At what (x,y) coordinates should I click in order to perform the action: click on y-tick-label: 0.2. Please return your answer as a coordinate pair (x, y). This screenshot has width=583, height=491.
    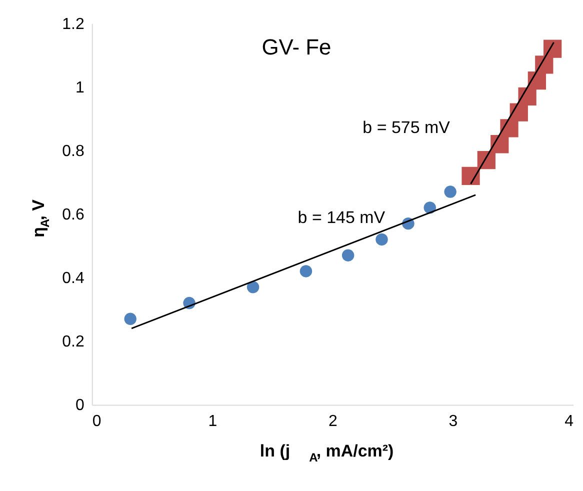
    Looking at the image, I should click on (73, 342).